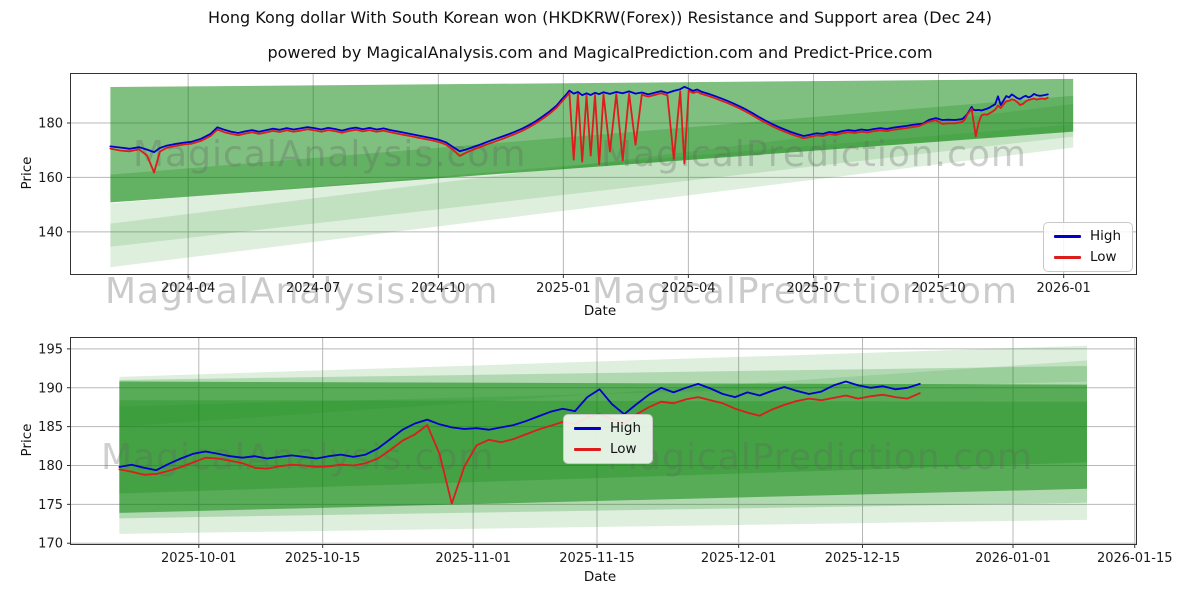 Image resolution: width=1200 pixels, height=600 pixels. I want to click on bottom-chart-xlabel: Date, so click(600, 577).